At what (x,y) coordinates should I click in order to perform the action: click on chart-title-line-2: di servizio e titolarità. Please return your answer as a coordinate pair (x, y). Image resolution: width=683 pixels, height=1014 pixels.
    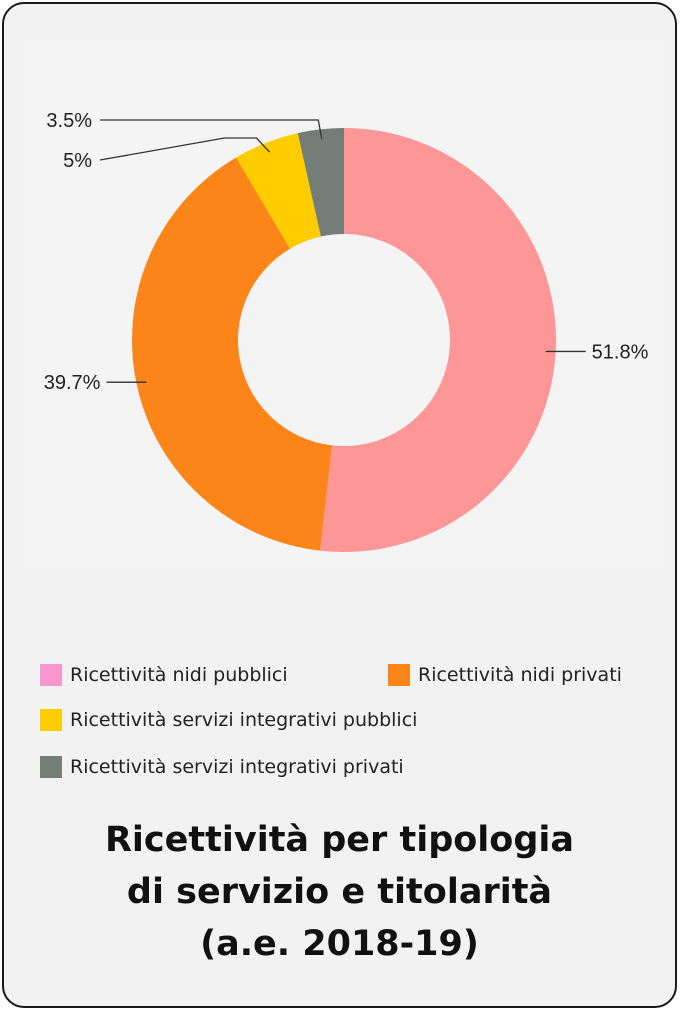
    Looking at the image, I should click on (339, 892).